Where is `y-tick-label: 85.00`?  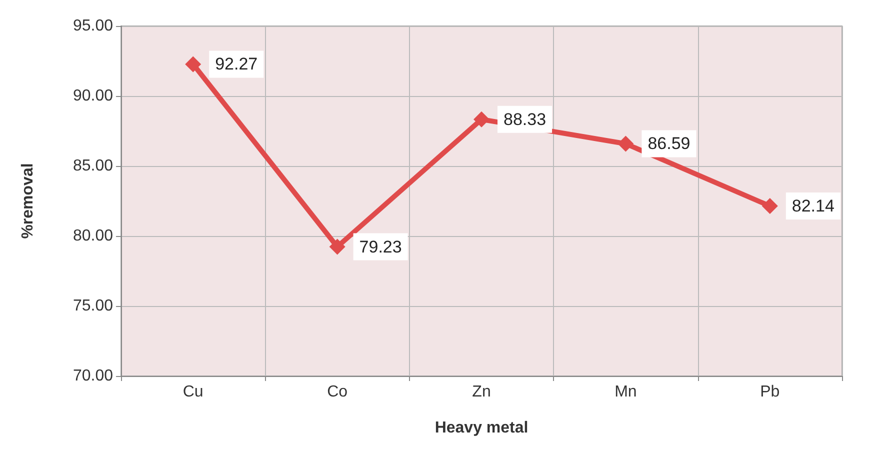
y-tick-label: 85.00 is located at coordinates (93, 166).